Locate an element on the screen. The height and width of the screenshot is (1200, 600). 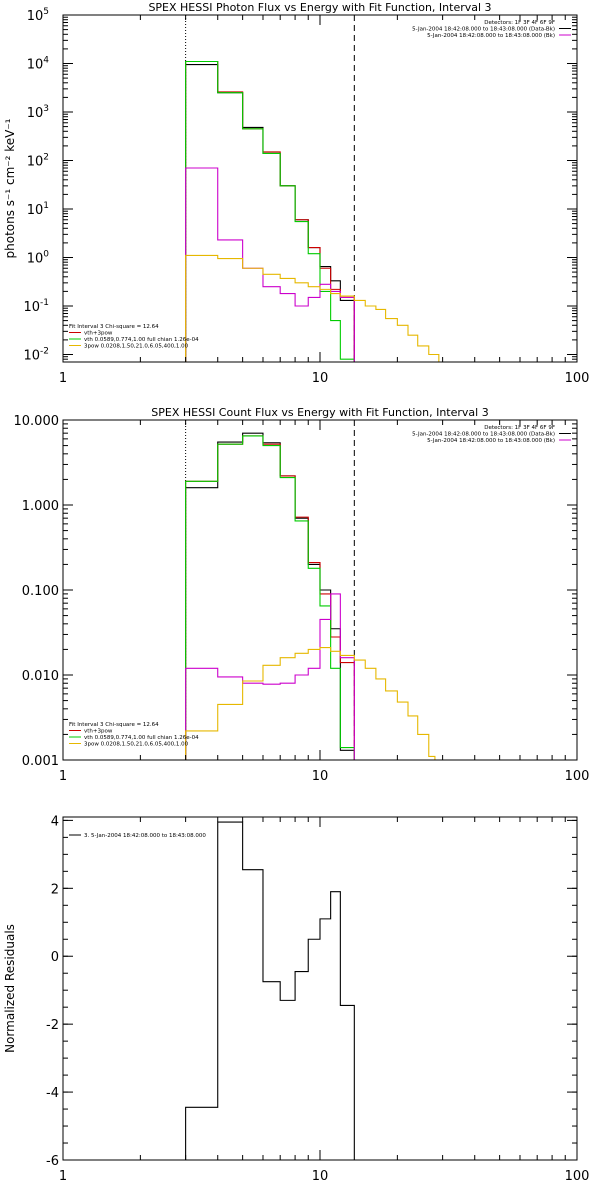
y-tick-label: 10⁻² is located at coordinates (36, 354).